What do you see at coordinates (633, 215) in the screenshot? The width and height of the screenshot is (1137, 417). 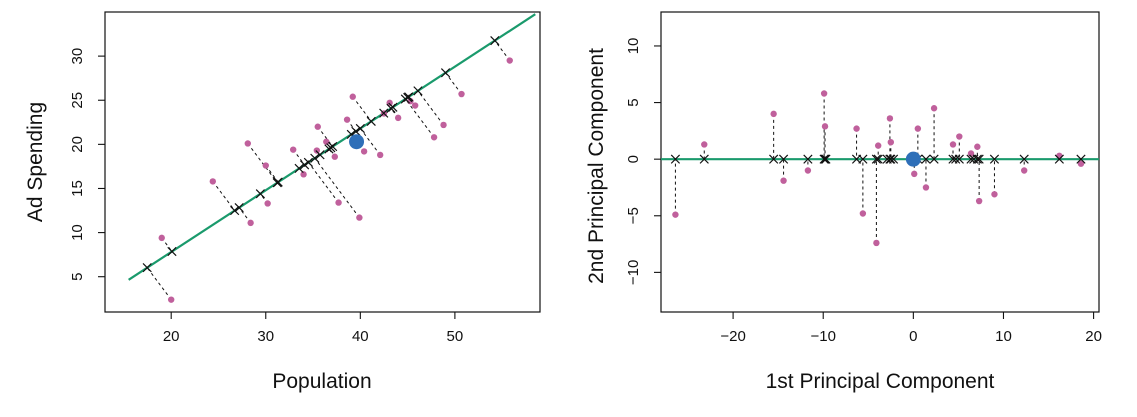 I see `right-y-tick-label: −5` at bounding box center [633, 215].